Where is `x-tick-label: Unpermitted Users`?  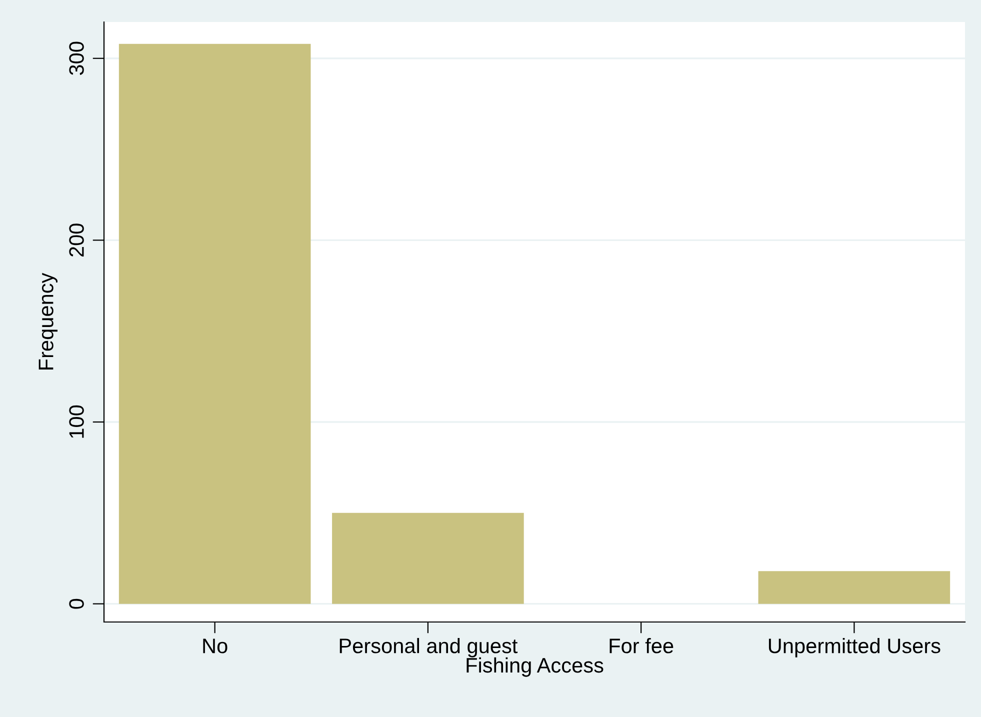
x-tick-label: Unpermitted Users is located at coordinates (854, 648).